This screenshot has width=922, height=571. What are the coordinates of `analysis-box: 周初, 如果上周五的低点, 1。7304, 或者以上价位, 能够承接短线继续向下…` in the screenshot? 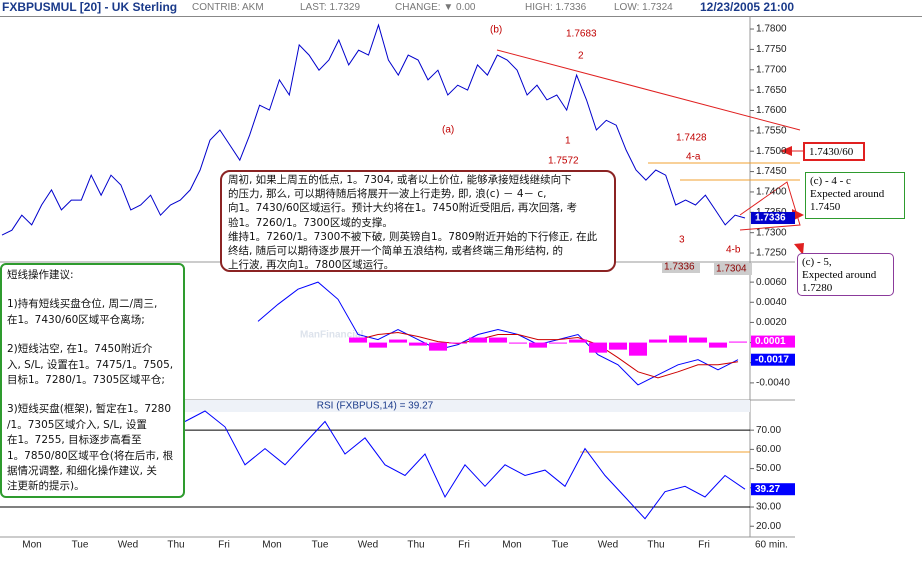 It's located at (418, 221).